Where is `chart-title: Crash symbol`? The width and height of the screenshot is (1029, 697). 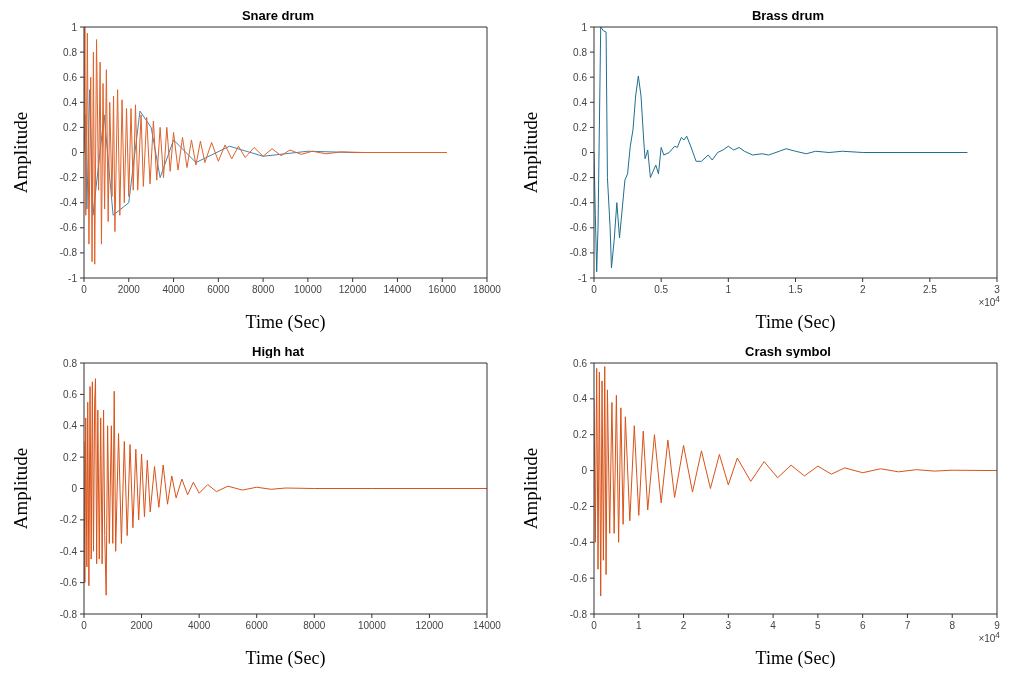
chart-title: Crash symbol is located at coordinates (788, 351).